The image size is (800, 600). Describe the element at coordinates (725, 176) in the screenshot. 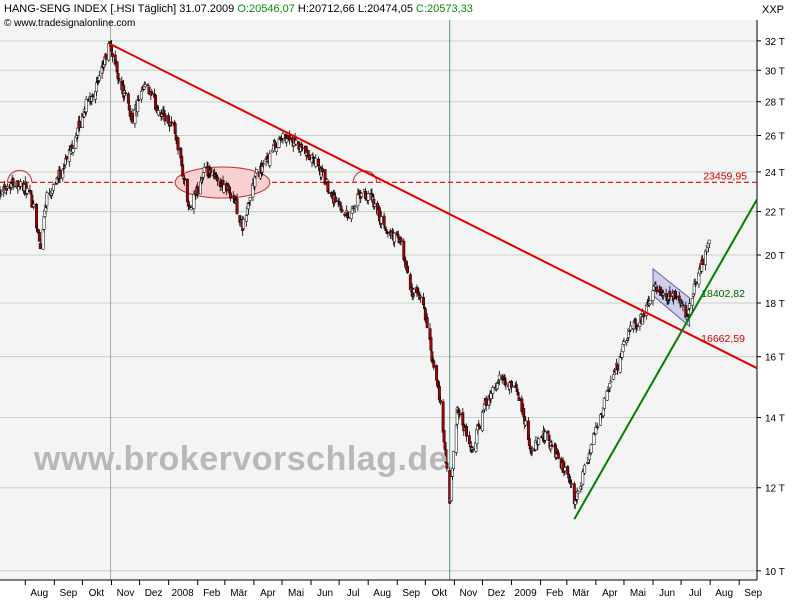

I see `support-label: 23459,95` at that location.